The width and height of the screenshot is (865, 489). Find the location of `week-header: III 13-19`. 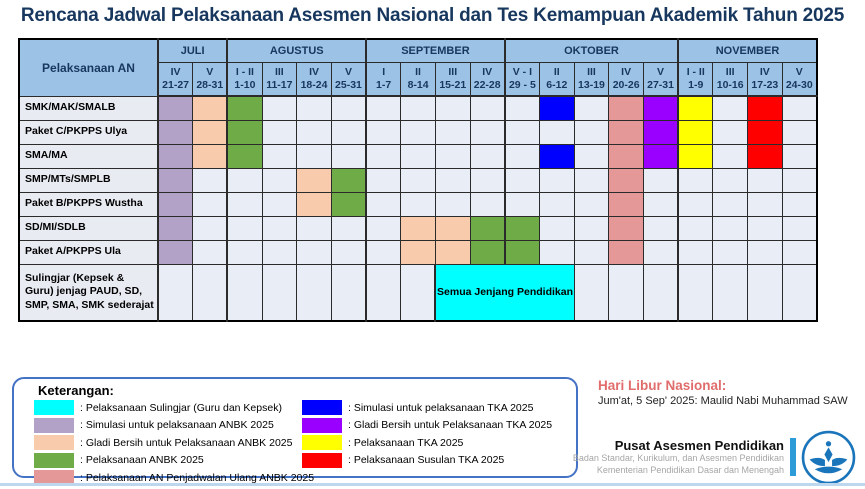

week-header: III 13-19 is located at coordinates (591, 79).